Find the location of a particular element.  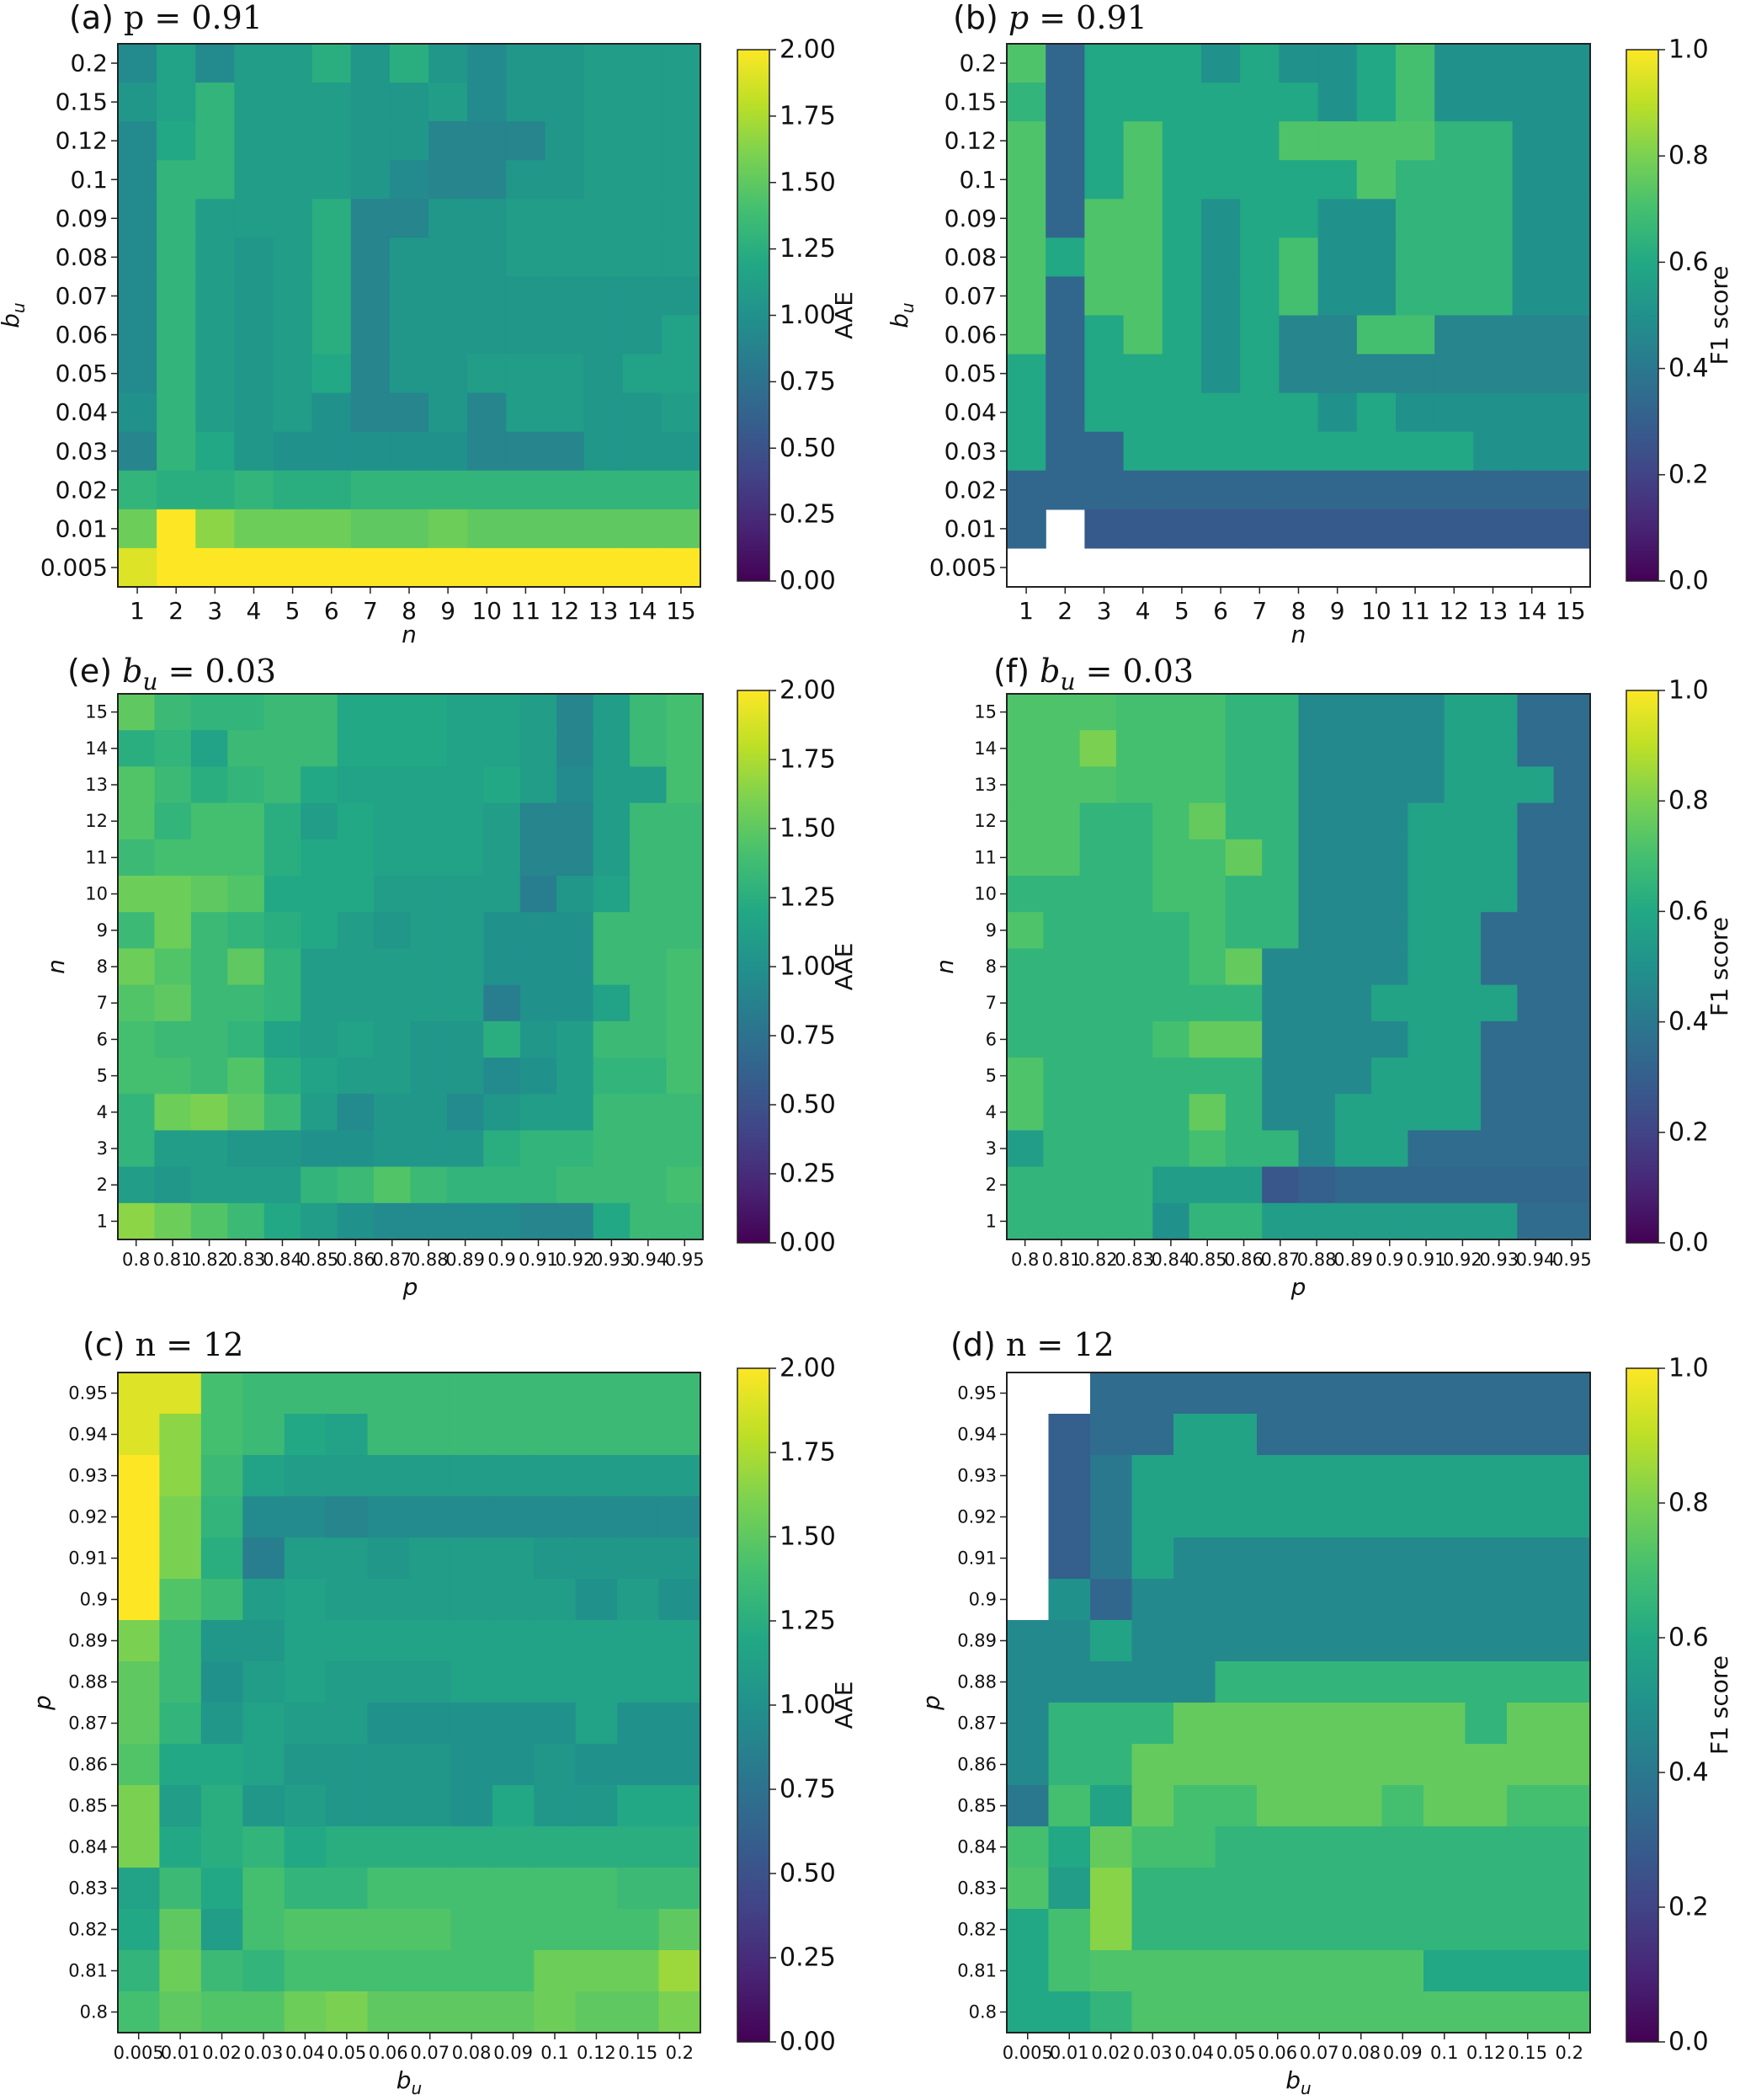

title-value: = 0.91 is located at coordinates (1088, 18).